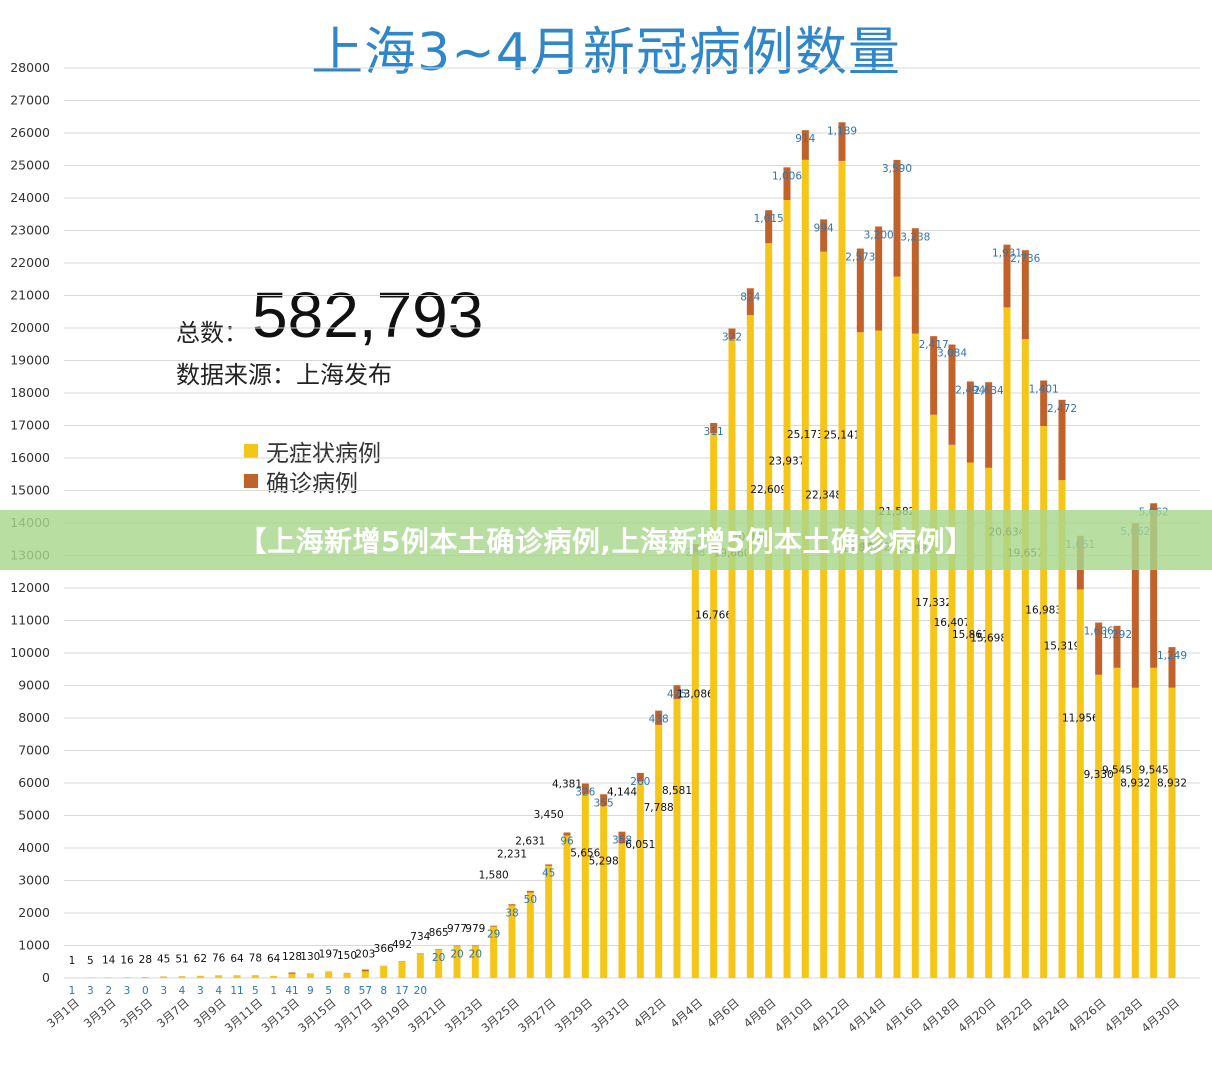 The height and width of the screenshot is (1080, 1212). Describe the element at coordinates (976, 1016) in the screenshot. I see `x-tick-label: 4月20日` at that location.